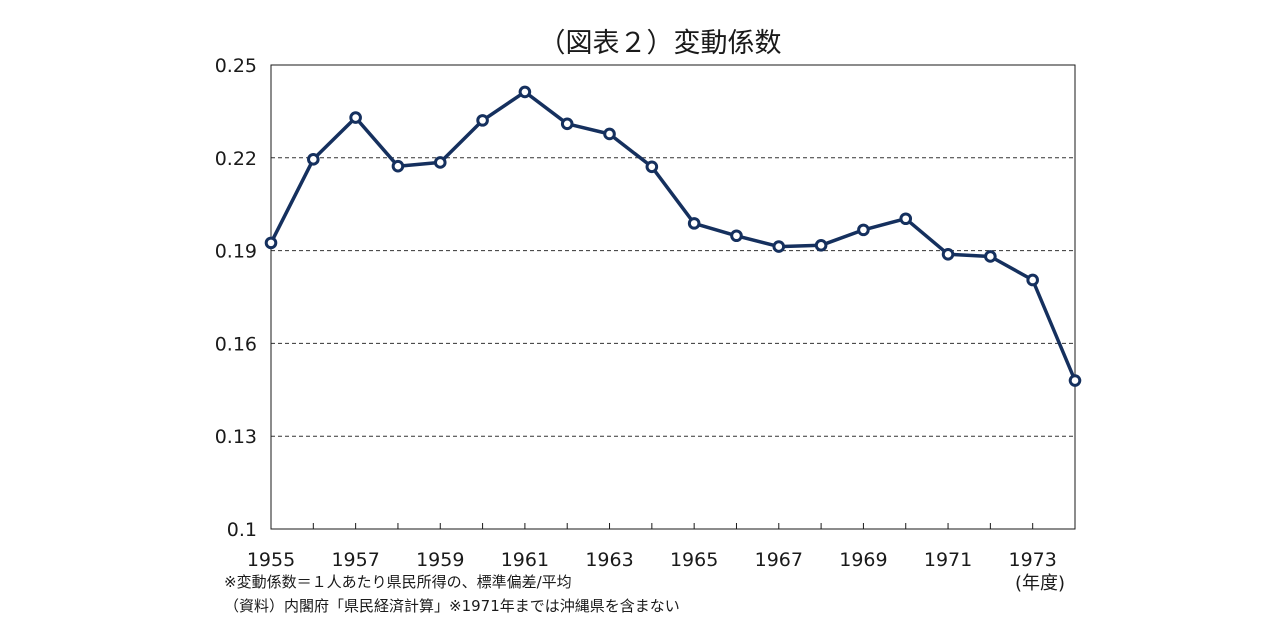 This screenshot has width=1287, height=642. I want to click on y-tick-label: 0.1, so click(242, 530).